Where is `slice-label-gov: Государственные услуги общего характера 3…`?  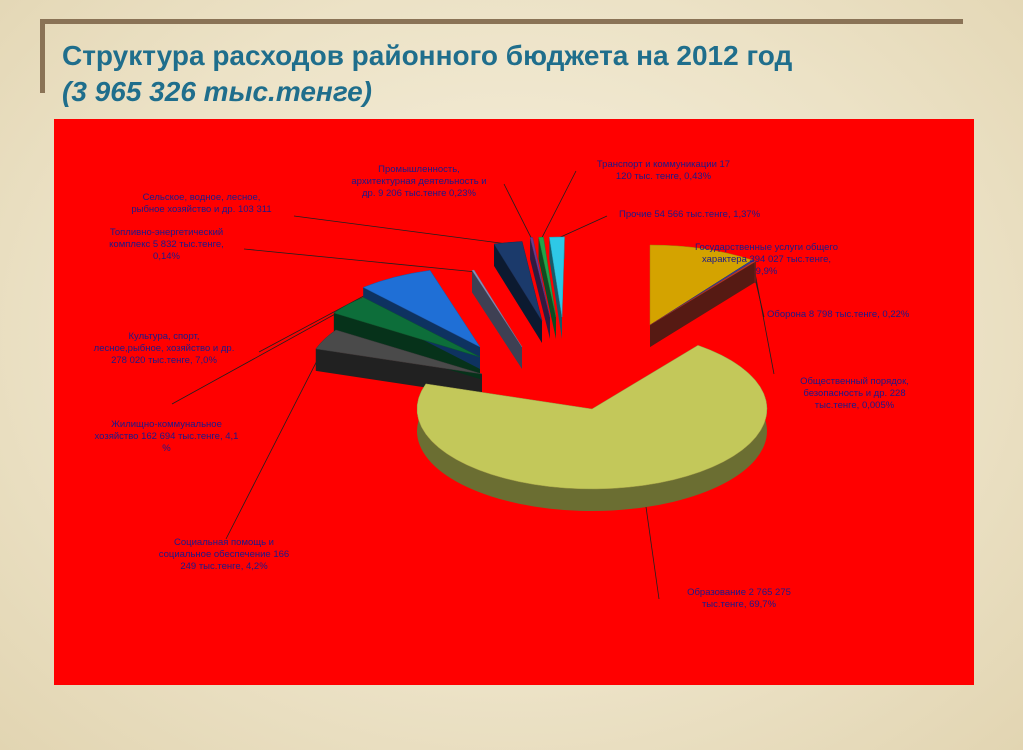 slice-label-gov: Государственные услуги общего характера 3… is located at coordinates (766, 260).